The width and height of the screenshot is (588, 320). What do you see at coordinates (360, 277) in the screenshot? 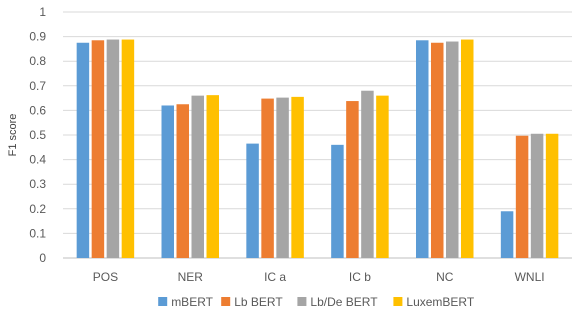
I see `x-category-label: IC b` at bounding box center [360, 277].